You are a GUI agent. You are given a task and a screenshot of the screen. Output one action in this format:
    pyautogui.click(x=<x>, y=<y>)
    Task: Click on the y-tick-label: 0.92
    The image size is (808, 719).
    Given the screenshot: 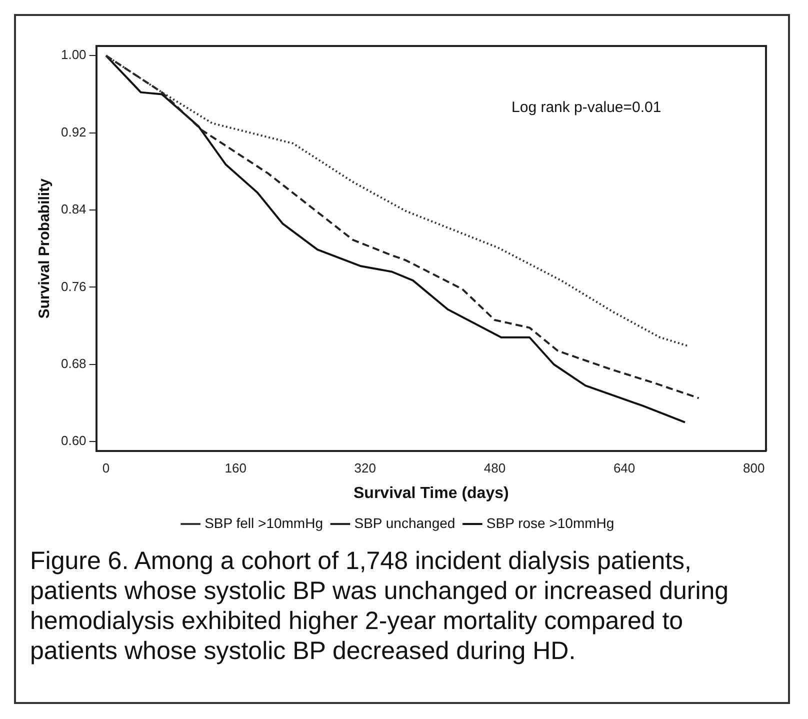 What is the action you would take?
    pyautogui.click(x=73, y=132)
    